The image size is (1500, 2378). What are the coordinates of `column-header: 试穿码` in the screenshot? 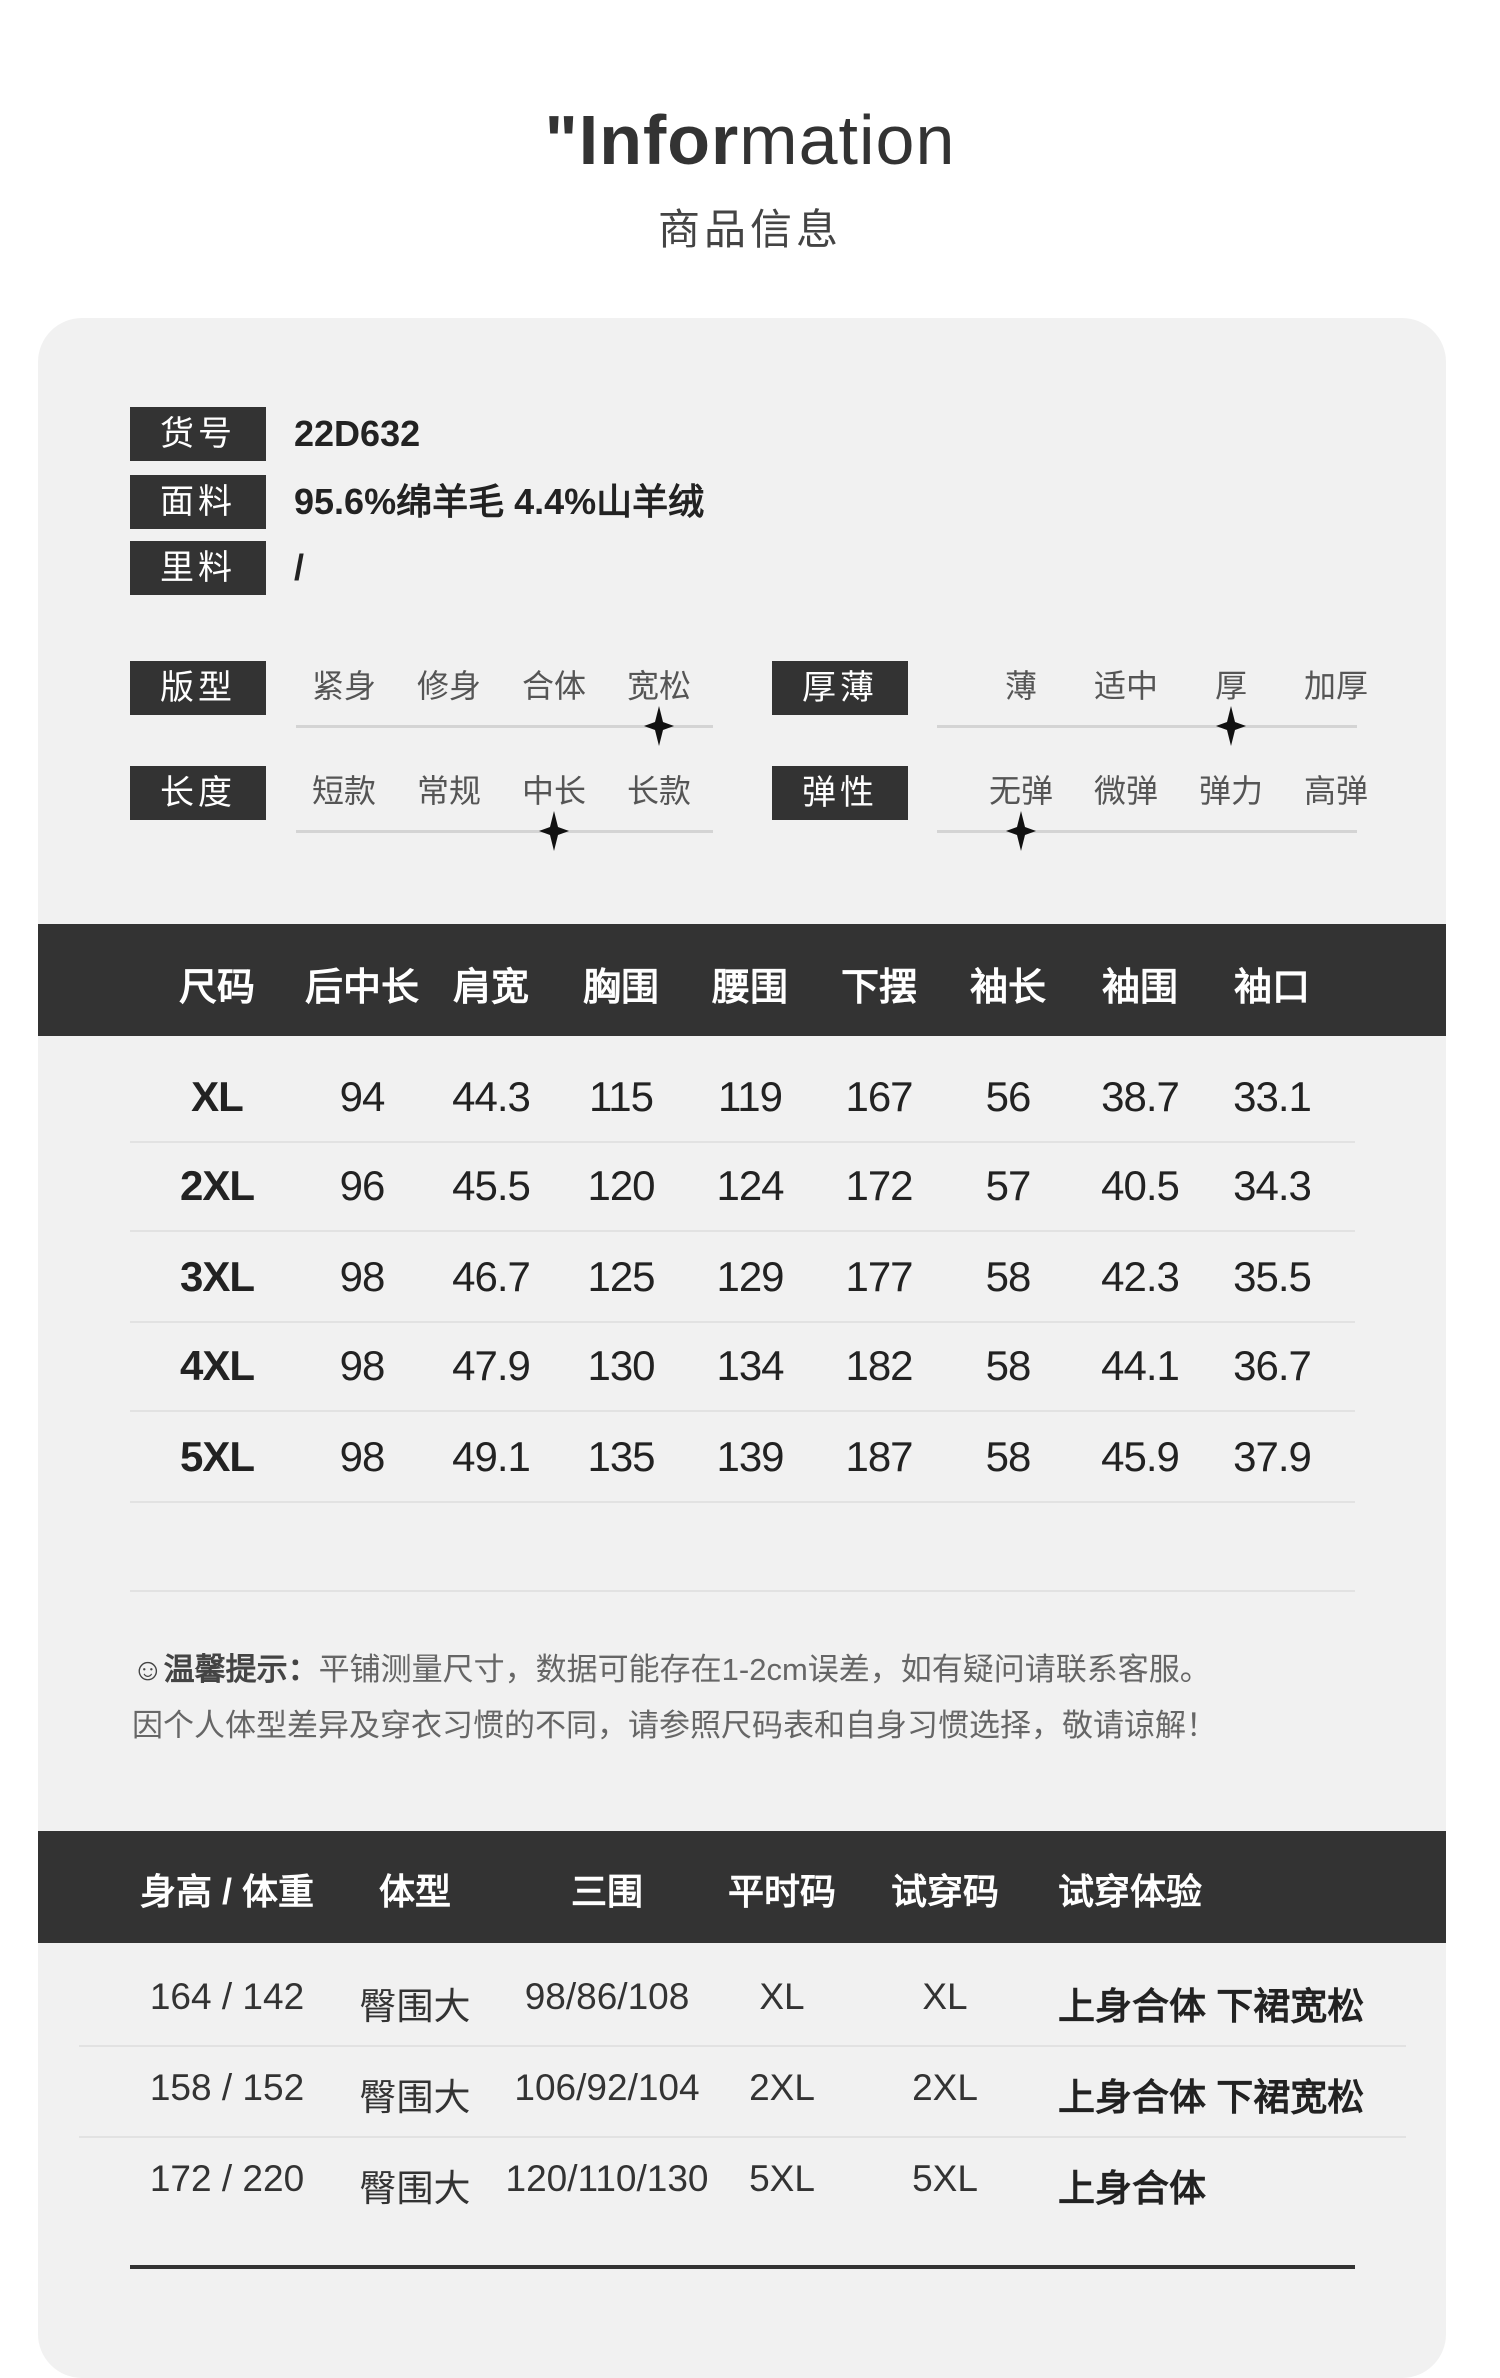 It's located at (945, 1891).